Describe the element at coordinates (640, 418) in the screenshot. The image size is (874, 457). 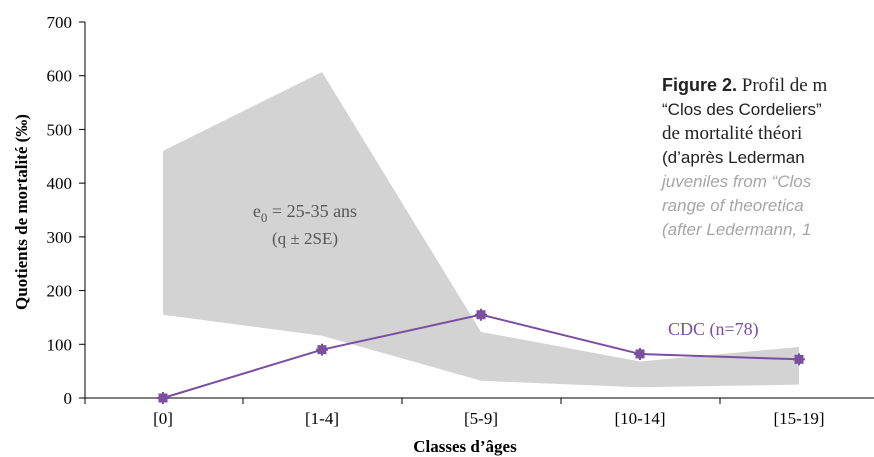
I see `x-tick-label: [10-14]` at that location.